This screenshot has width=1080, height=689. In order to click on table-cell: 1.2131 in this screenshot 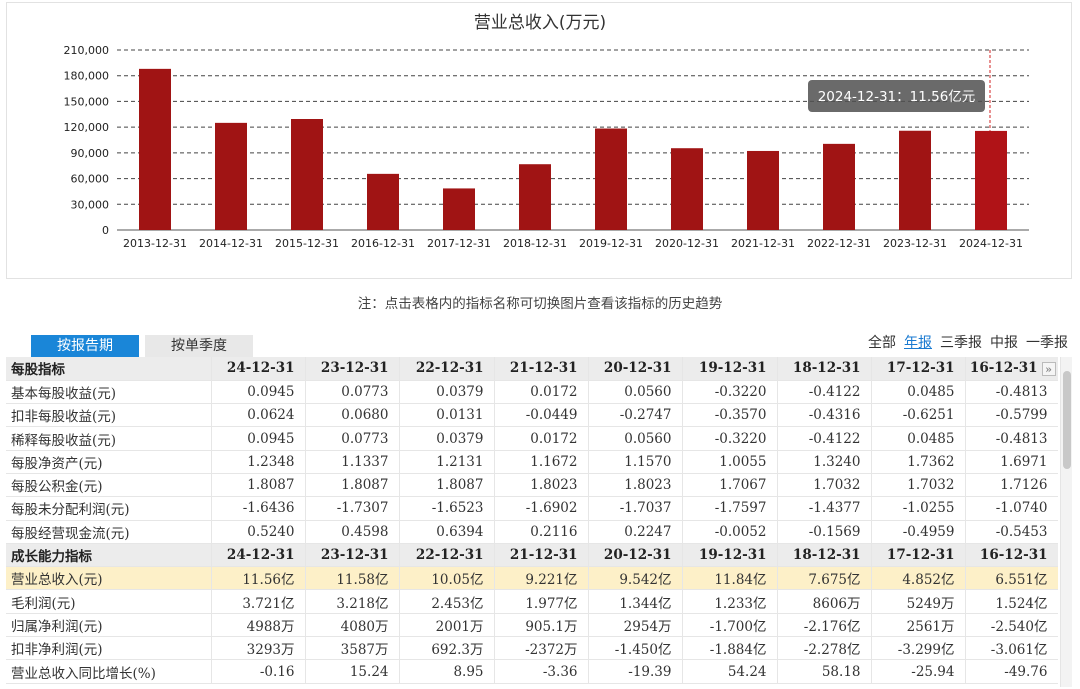, I will do `click(447, 462)`.